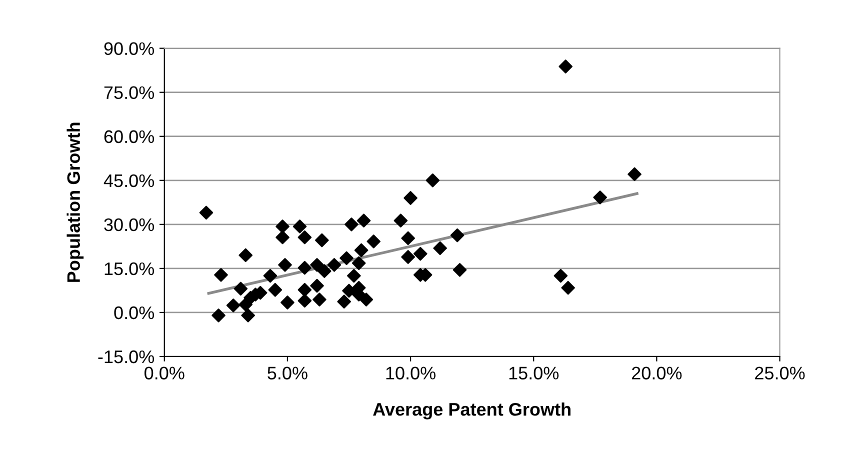 This screenshot has height=460, width=843. I want to click on x-tick-label: 25.0%, so click(780, 373).